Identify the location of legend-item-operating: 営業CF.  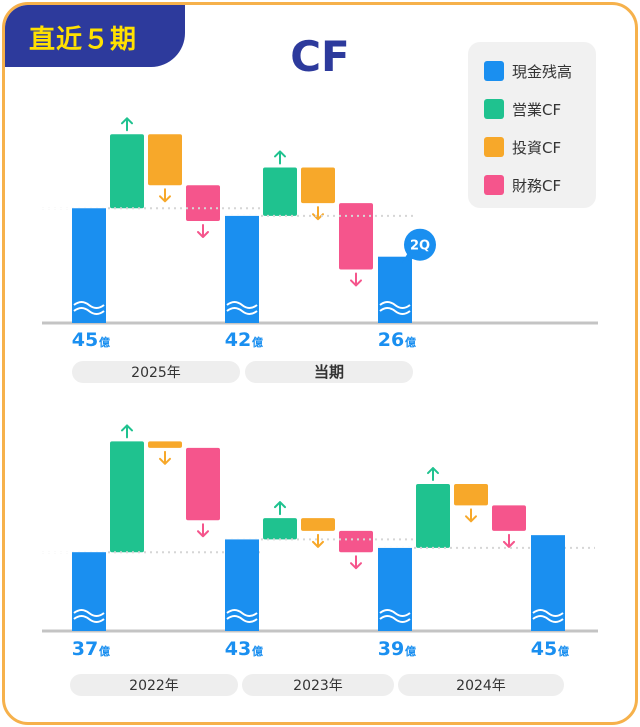
(522, 109).